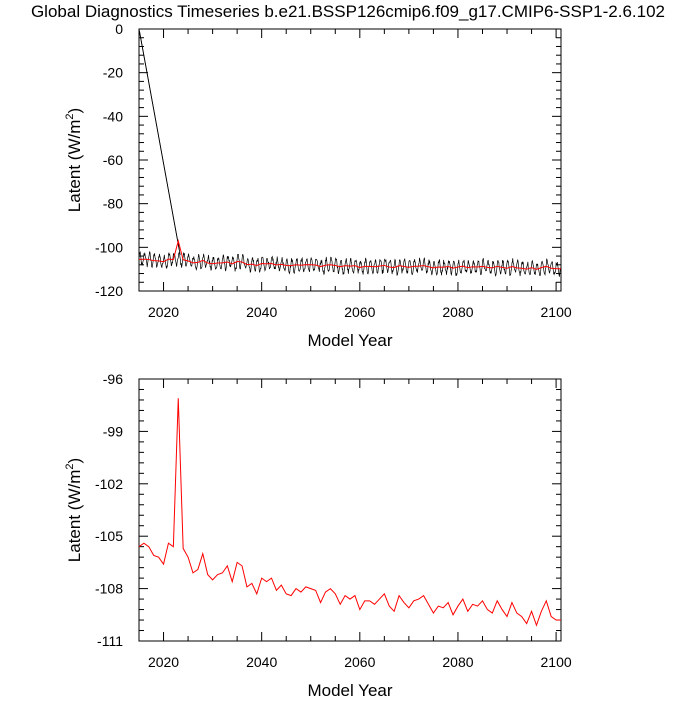 This screenshot has height=705, width=700. I want to click on y-tick-label: -108, so click(109, 589).